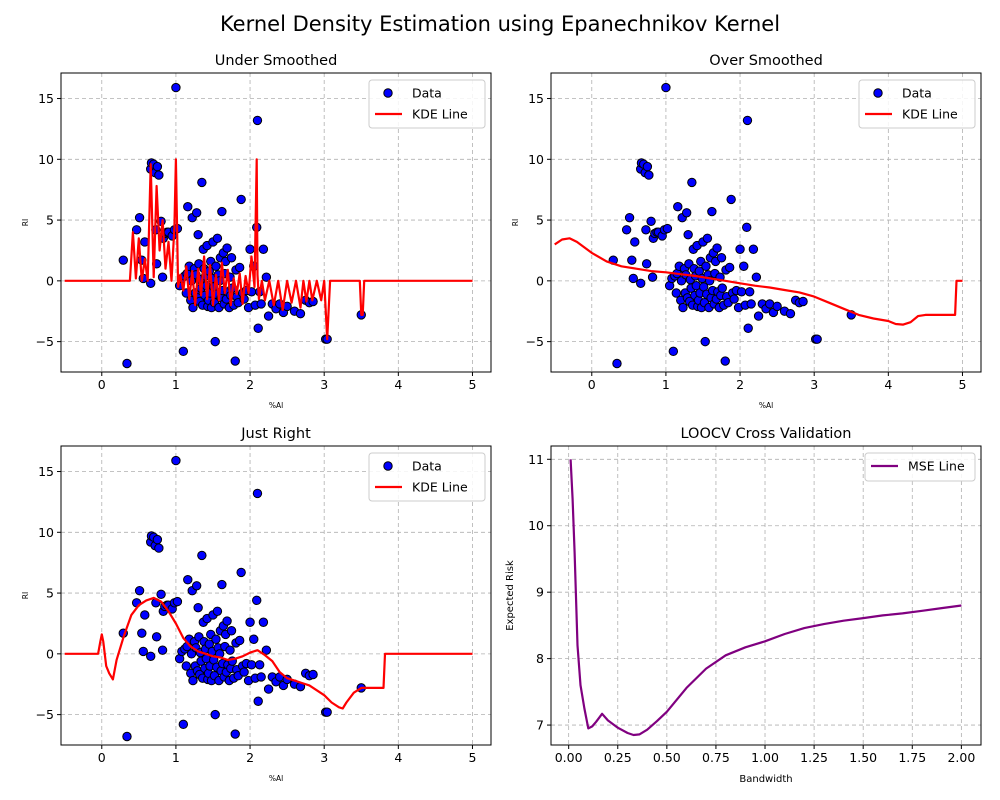  Describe the element at coordinates (766, 434) in the screenshot. I see `subplot-title: LOOCV Cross Validation` at that location.